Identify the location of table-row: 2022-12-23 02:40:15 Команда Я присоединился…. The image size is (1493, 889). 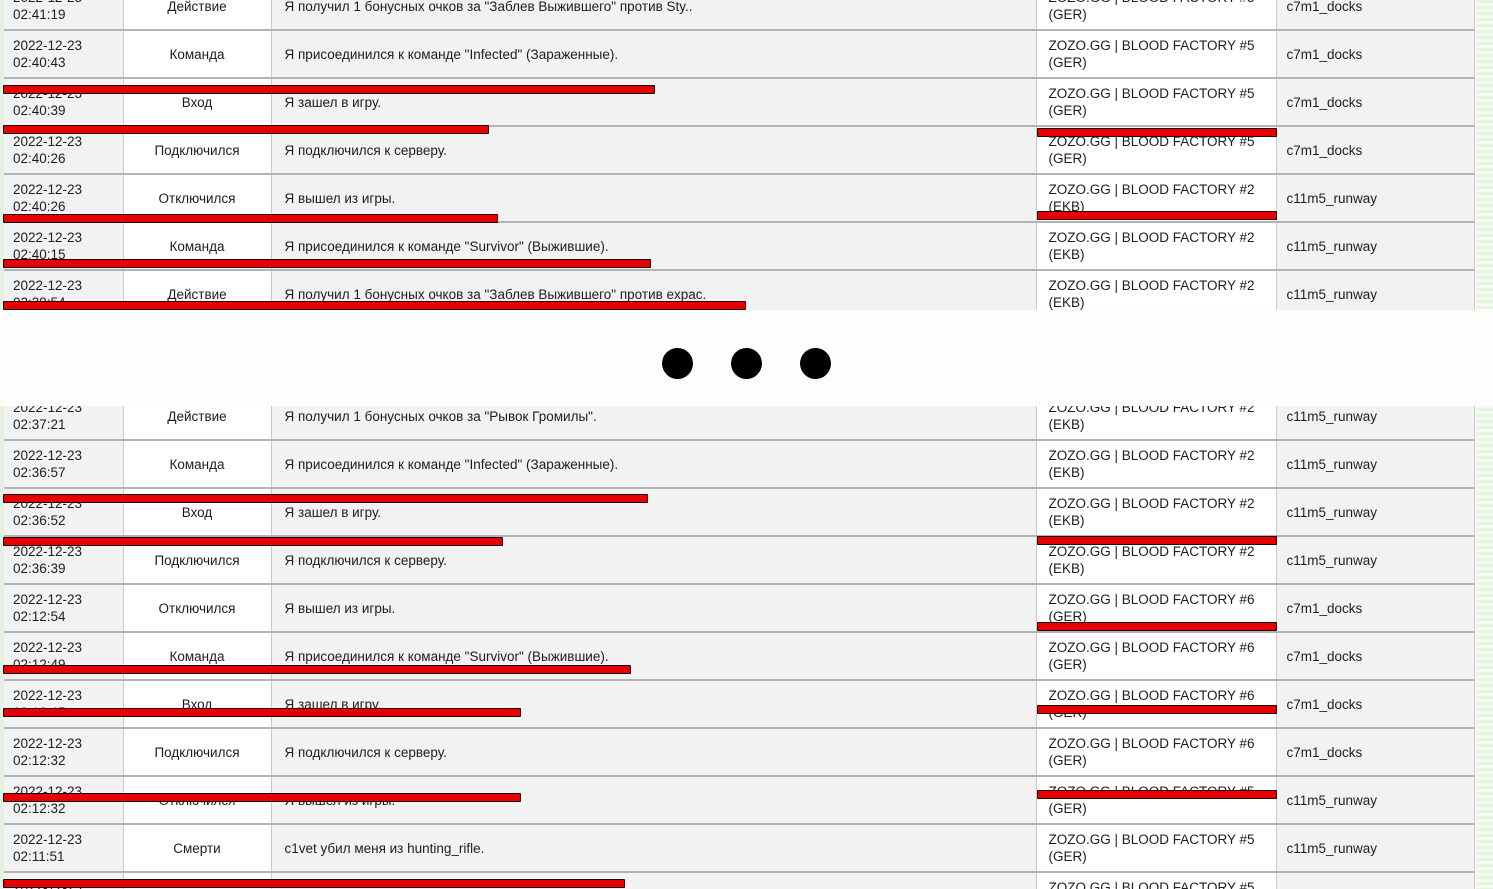
(739, 246).